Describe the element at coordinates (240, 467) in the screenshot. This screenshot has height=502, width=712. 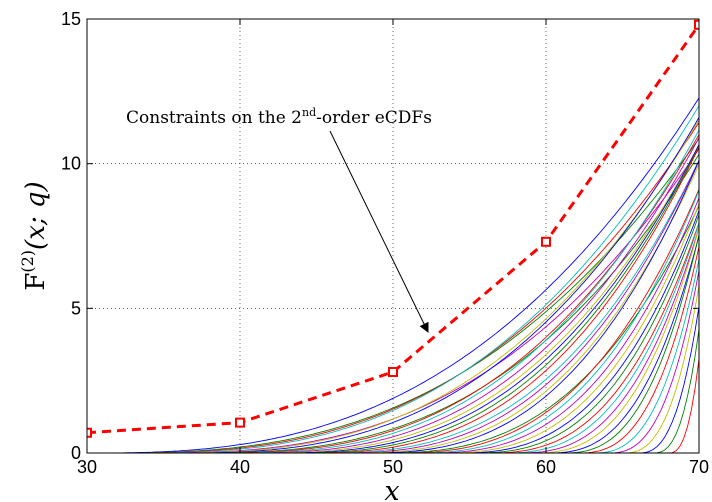
I see `x-tick-label: 40` at that location.